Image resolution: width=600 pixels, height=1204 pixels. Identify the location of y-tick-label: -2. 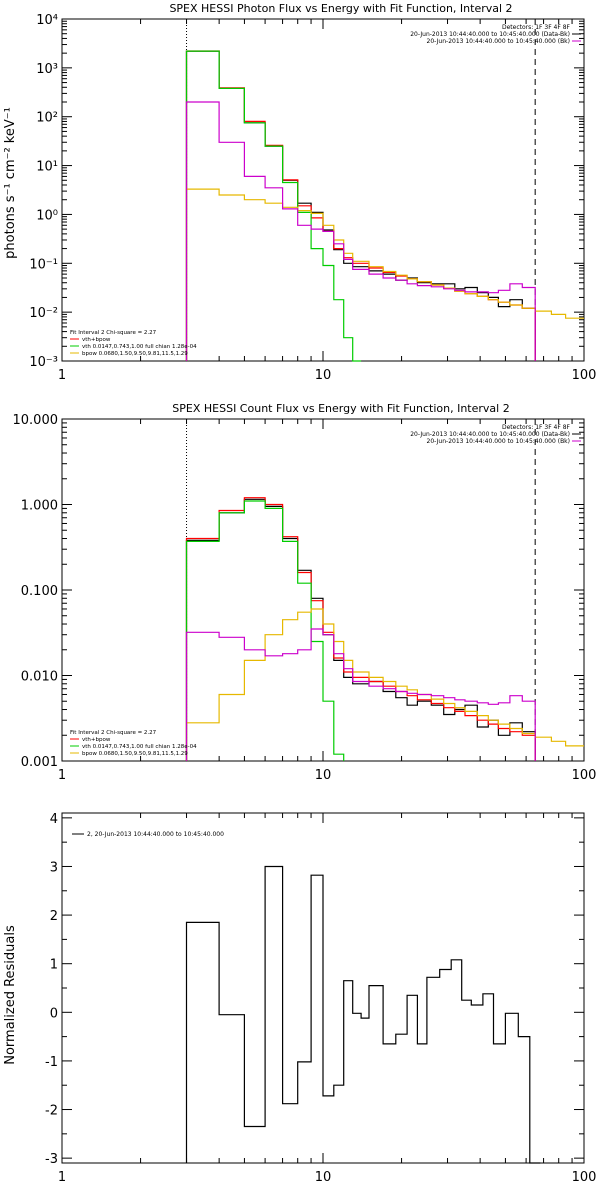
(51, 1111).